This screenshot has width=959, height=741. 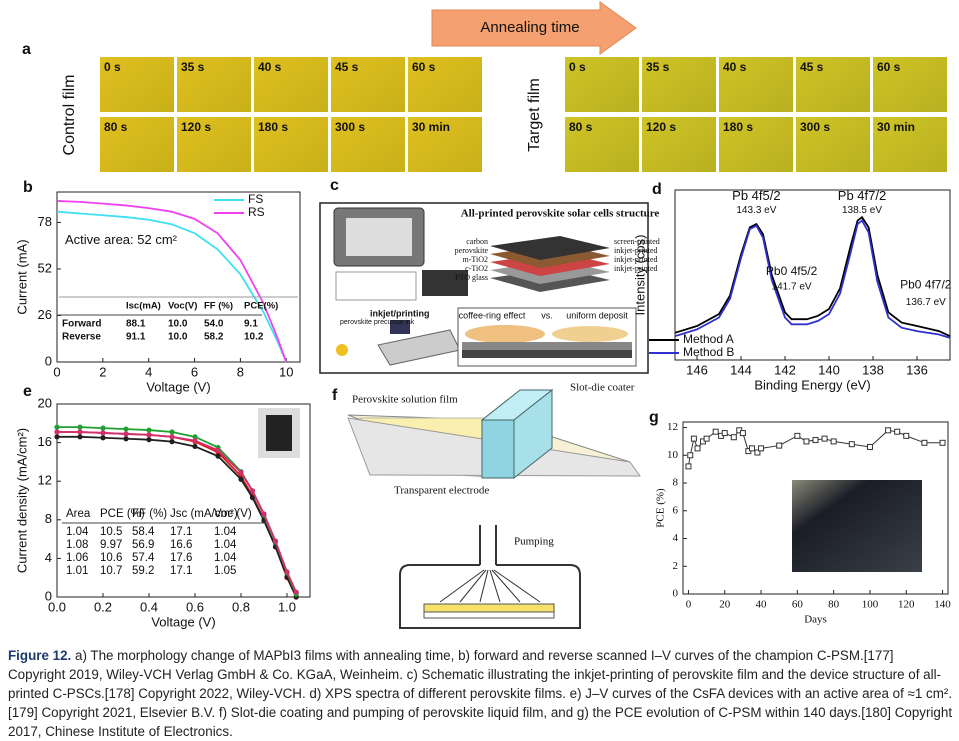 I want to click on table-cell: 91.1, so click(x=136, y=337).